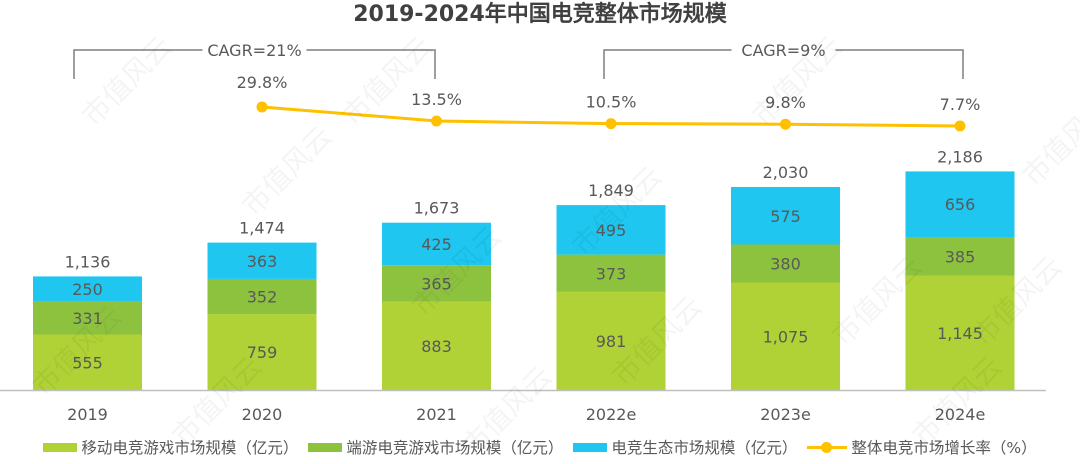 The height and width of the screenshot is (464, 1080). I want to click on legend-label-ecosystem: 电竞生态市场规模（亿元）, so click(704, 448).